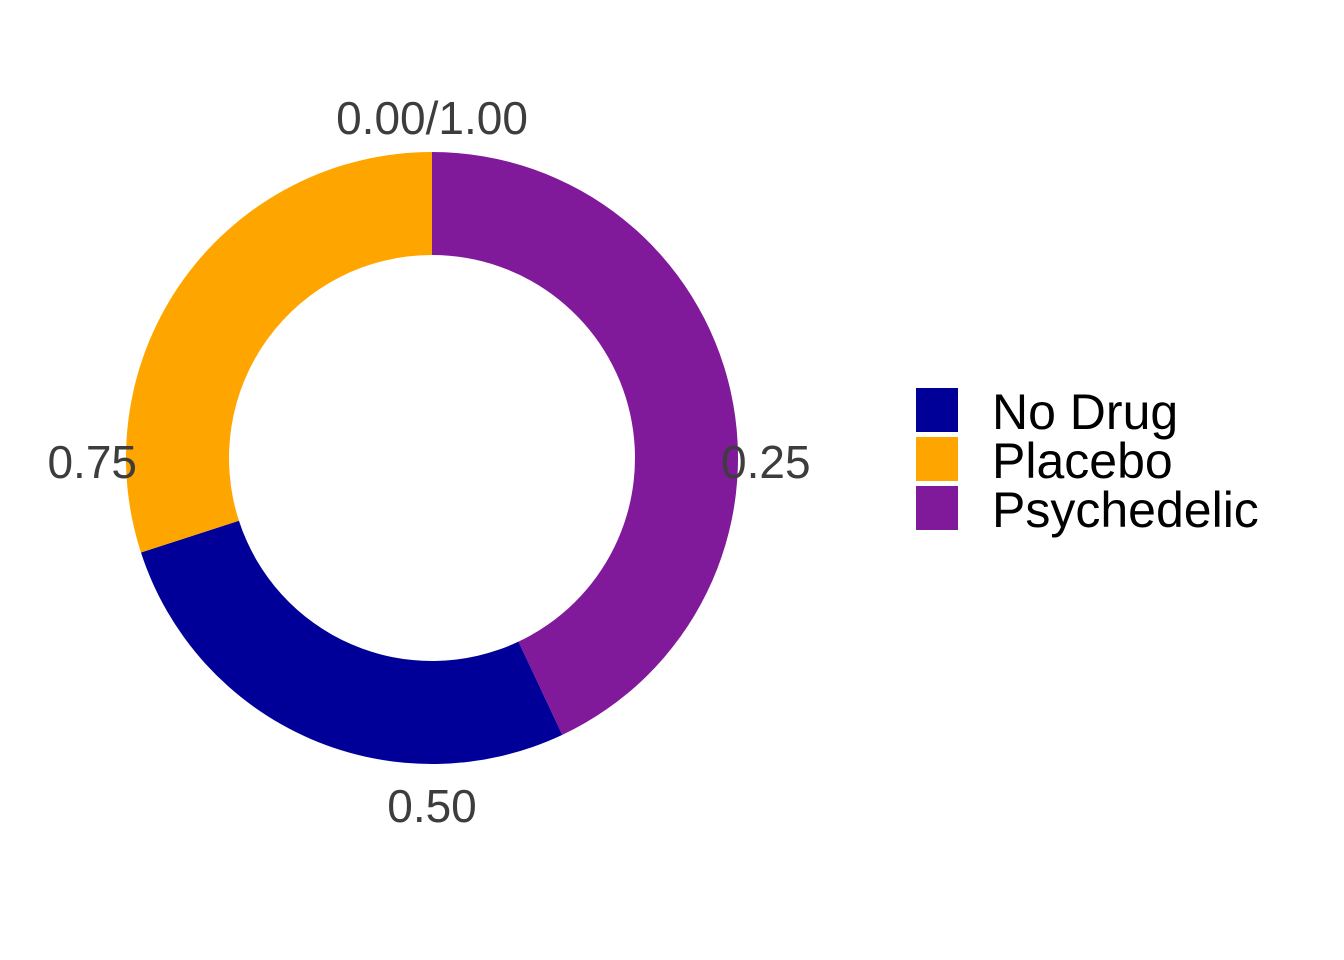  Describe the element at coordinates (351, 642) in the screenshot. I see `slice-no-drug` at that location.